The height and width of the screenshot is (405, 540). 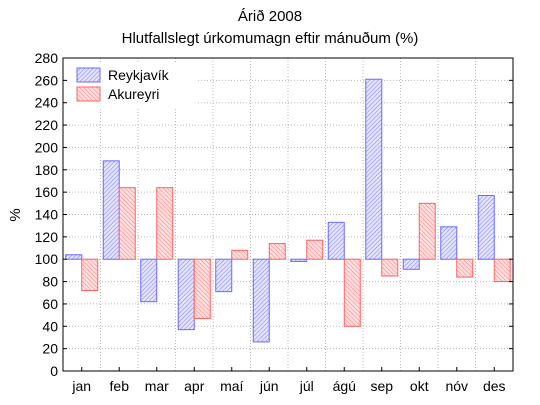 What do you see at coordinates (240, 254) in the screenshot?
I see `bar-akureyri-maí` at bounding box center [240, 254].